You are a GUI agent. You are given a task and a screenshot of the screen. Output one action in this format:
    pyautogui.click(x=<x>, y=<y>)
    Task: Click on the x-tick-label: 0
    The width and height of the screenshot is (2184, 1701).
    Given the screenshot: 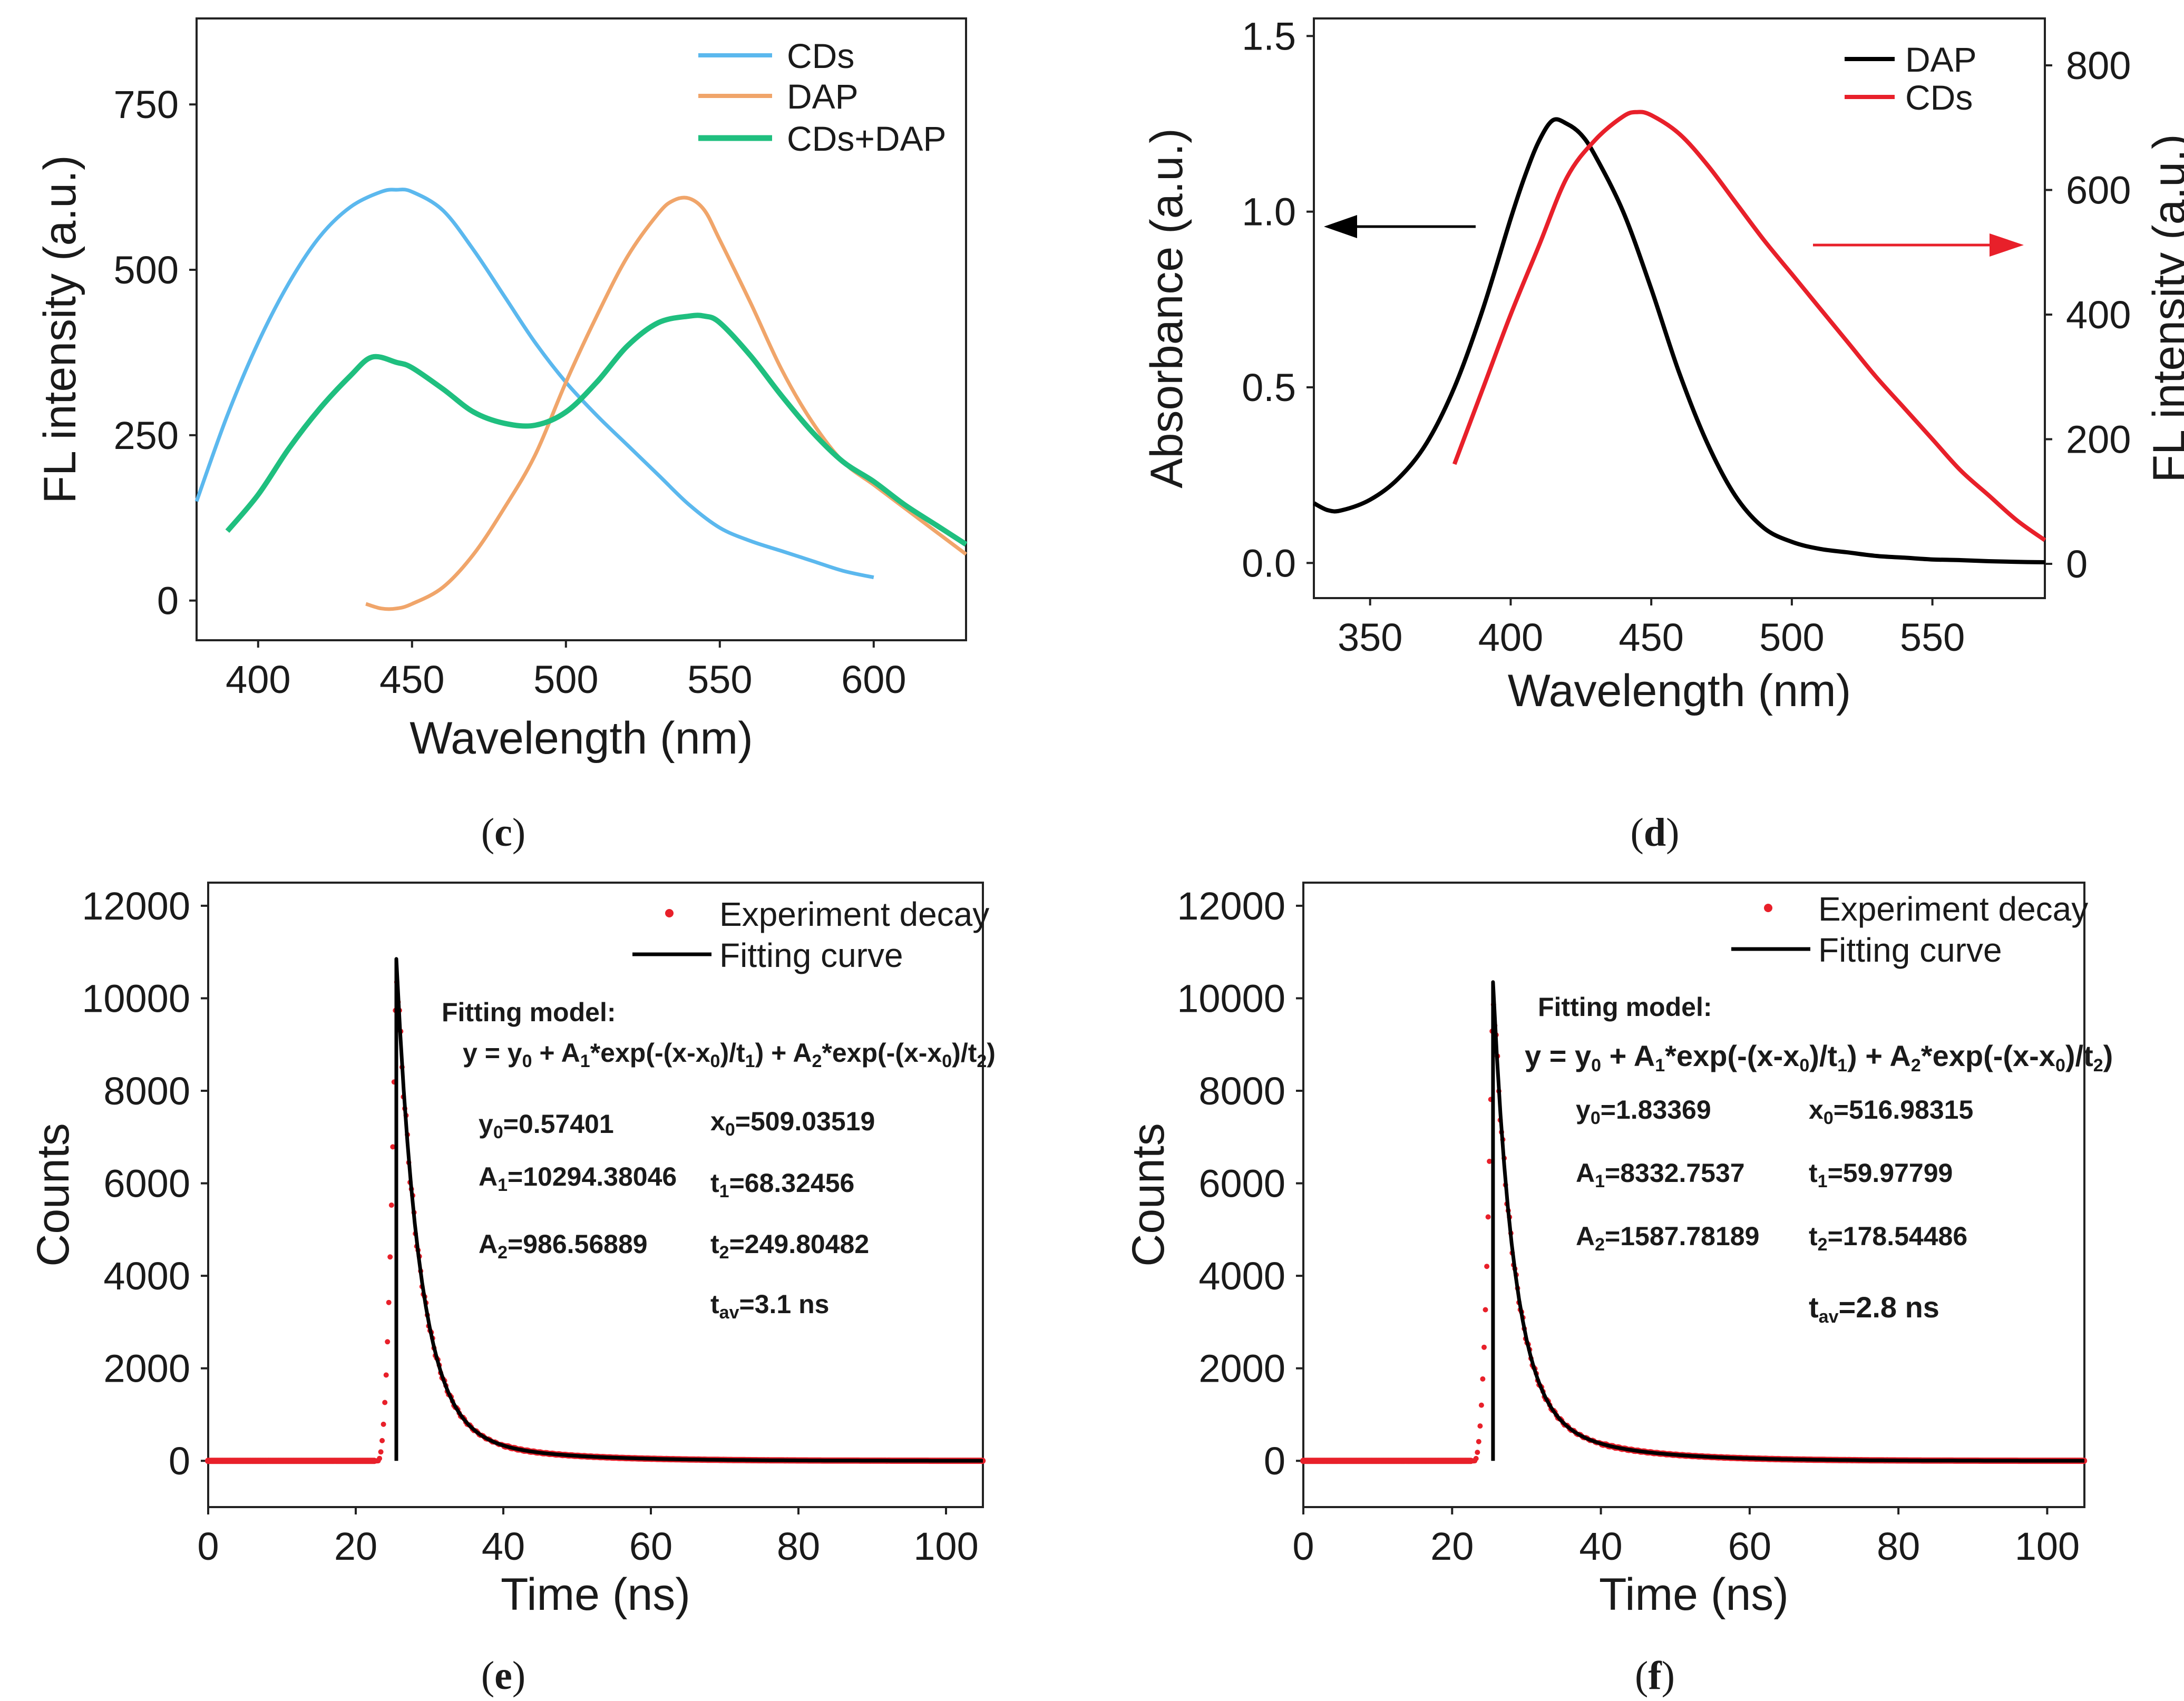 What is the action you would take?
    pyautogui.click(x=1303, y=1546)
    